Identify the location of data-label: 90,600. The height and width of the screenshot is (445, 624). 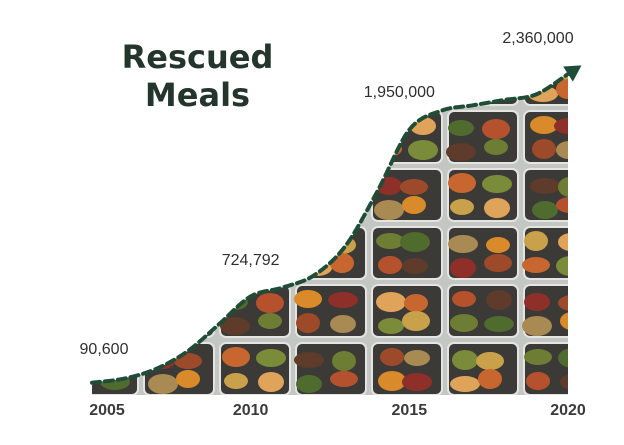
(104, 349).